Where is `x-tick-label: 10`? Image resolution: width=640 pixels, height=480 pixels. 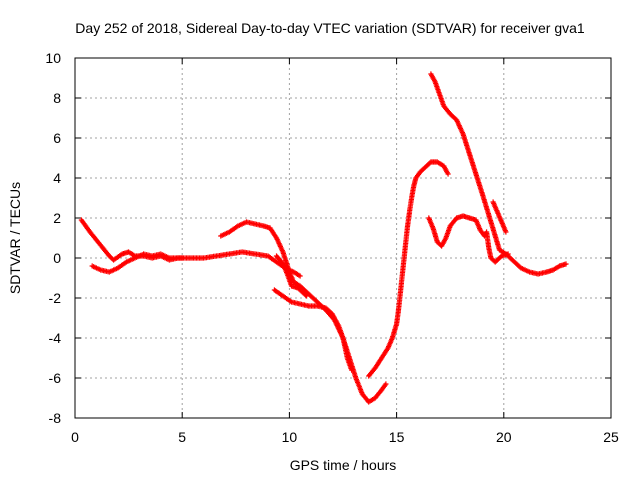 x-tick-label: 10 is located at coordinates (290, 437).